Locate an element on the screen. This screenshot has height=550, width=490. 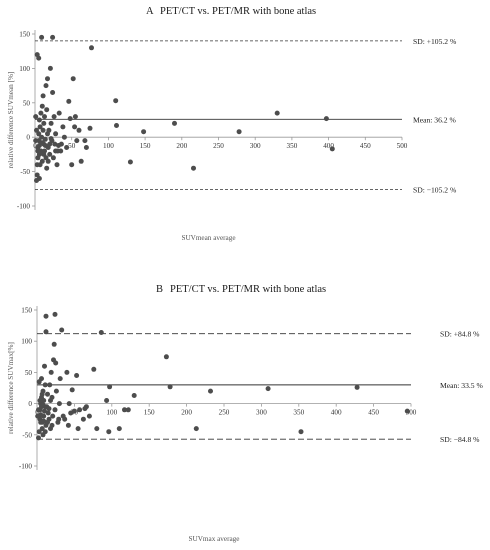
x-tick-label: 50 is located at coordinates (72, 146).